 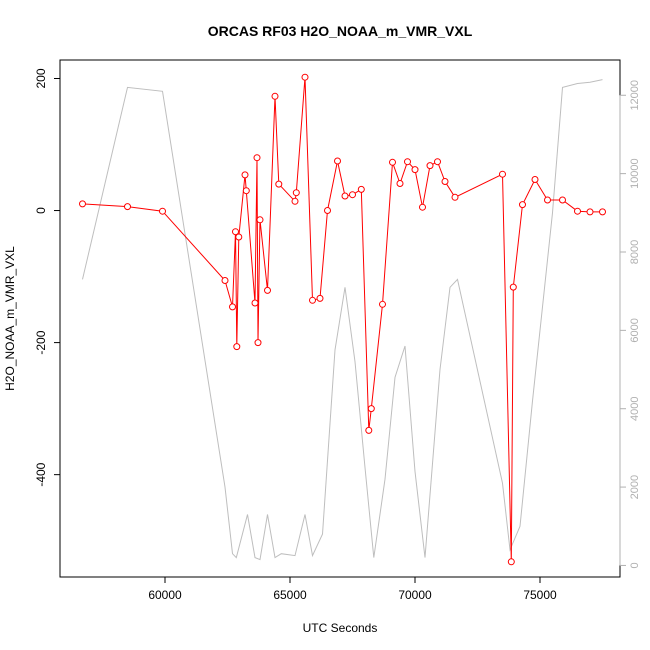 I want to click on y2-tick-label: 0, so click(x=635, y=565).